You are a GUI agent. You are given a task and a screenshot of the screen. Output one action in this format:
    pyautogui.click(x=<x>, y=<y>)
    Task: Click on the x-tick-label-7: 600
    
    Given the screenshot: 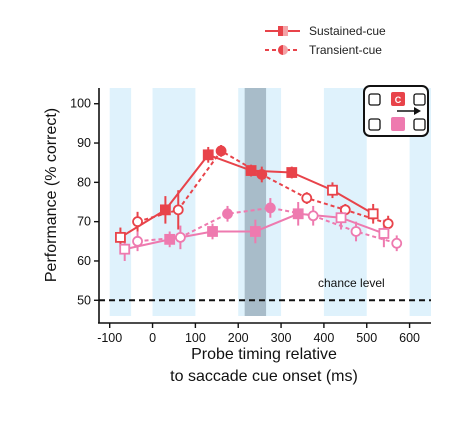 What is the action you would take?
    pyautogui.click(x=409, y=338)
    